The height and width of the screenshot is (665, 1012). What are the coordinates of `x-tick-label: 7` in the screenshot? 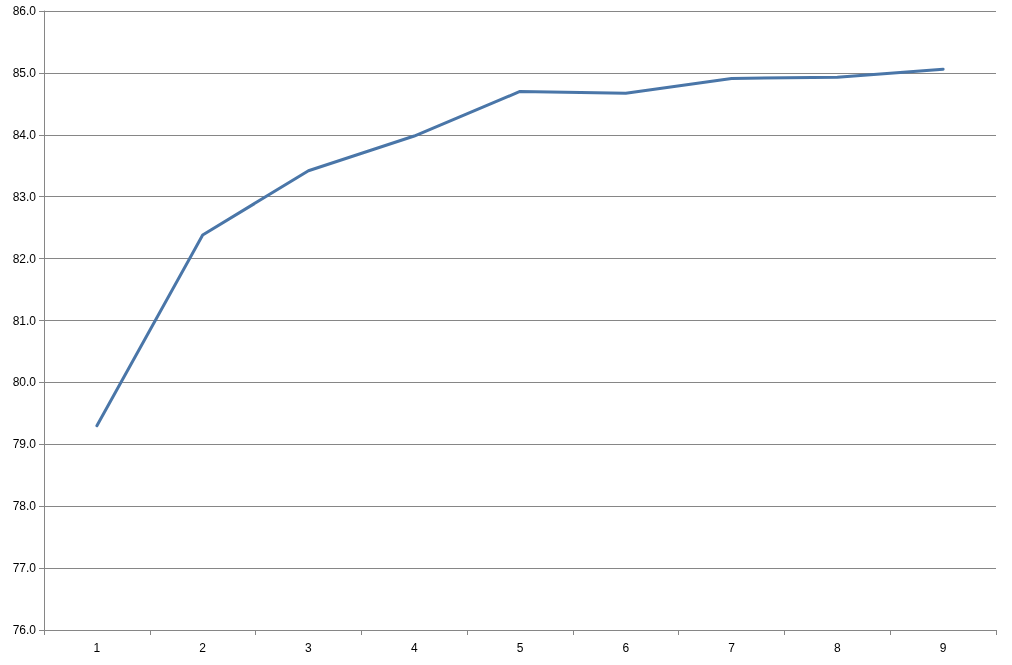 It's located at (732, 648).